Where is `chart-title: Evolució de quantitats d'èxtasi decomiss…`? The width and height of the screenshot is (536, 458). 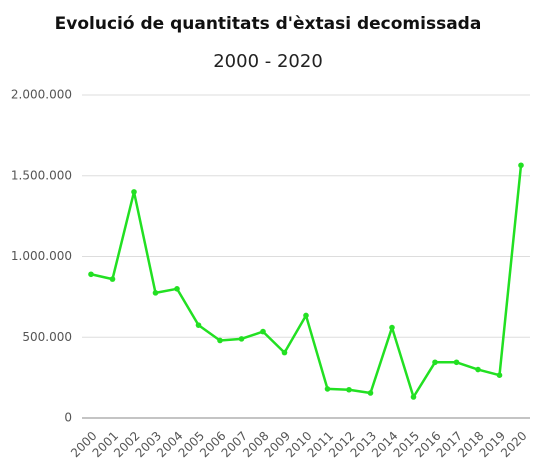 chart-title: Evolució de quantitats d'èxtasi decomiss… is located at coordinates (268, 24).